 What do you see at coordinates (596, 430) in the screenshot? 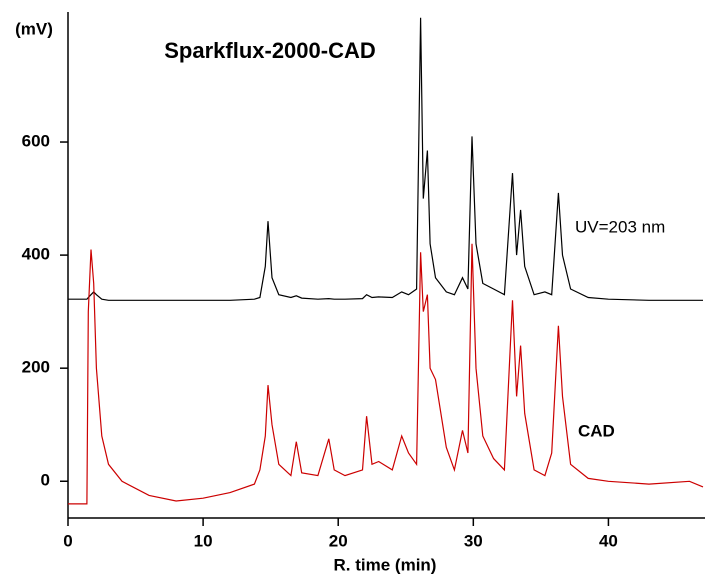
I see `series-label: CAD` at bounding box center [596, 430].